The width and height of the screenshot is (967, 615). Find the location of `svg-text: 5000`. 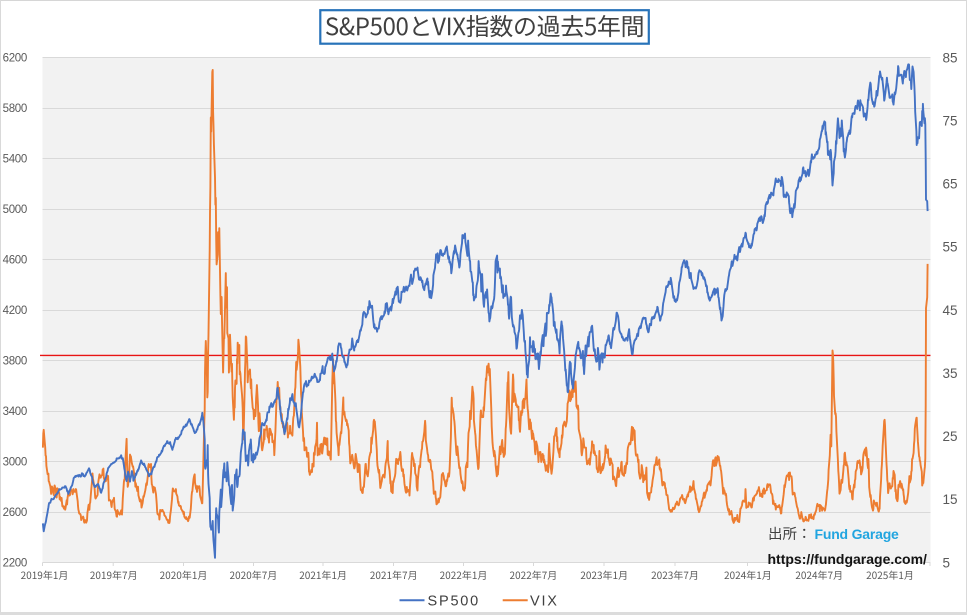

svg-text: 5000 is located at coordinates (15, 210).